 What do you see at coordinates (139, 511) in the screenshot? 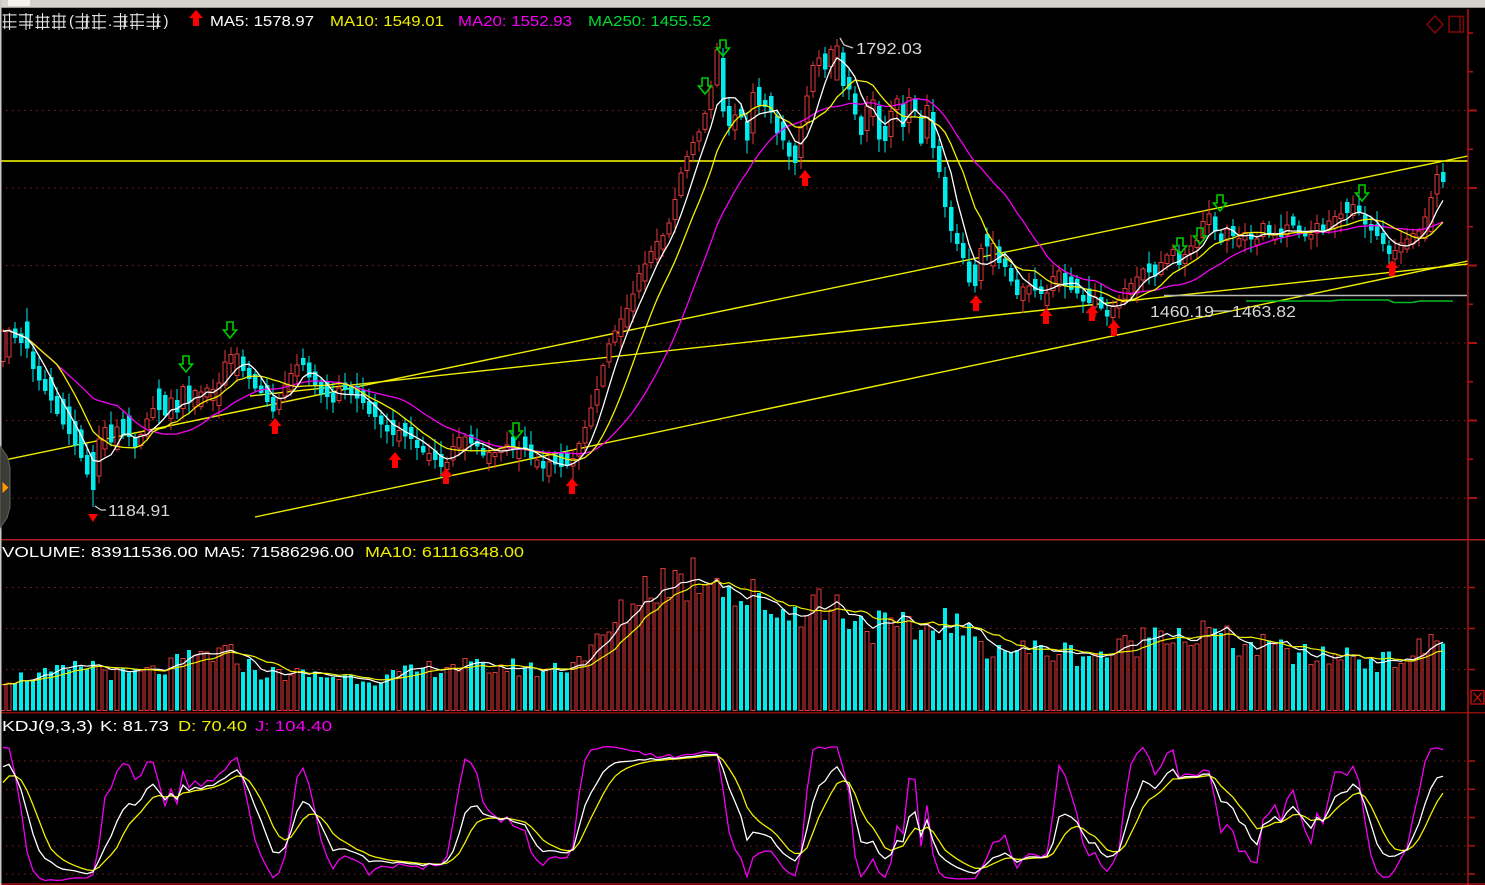
I see `svg-text: 1184.91` at bounding box center [139, 511].